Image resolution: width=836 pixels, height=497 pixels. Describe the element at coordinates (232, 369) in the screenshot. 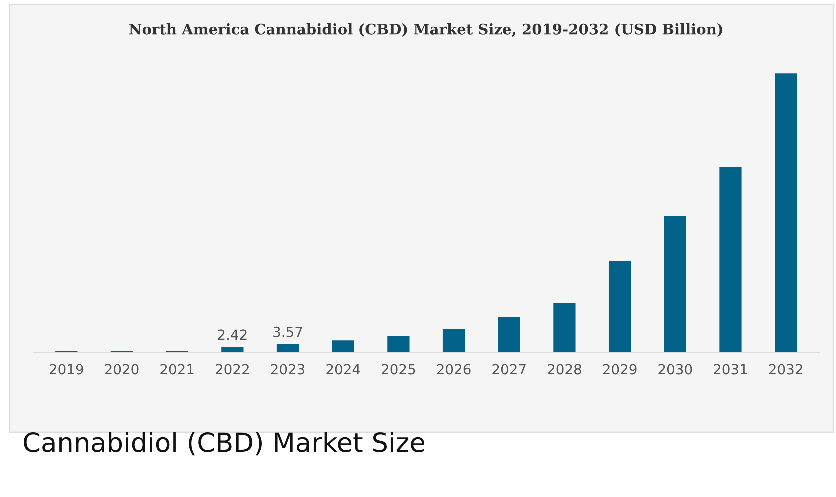

I see `x-tick-label: 2022` at that location.